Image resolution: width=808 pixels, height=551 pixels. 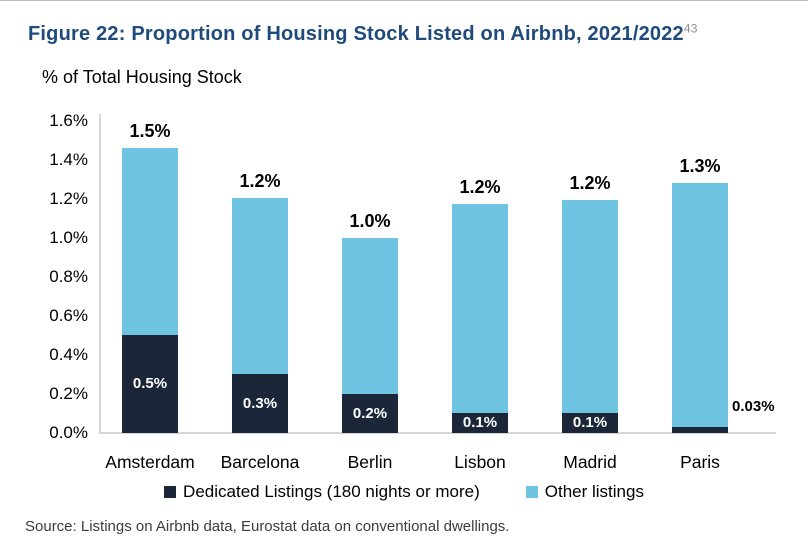 I want to click on bar-segment-other-paris, so click(x=700, y=305).